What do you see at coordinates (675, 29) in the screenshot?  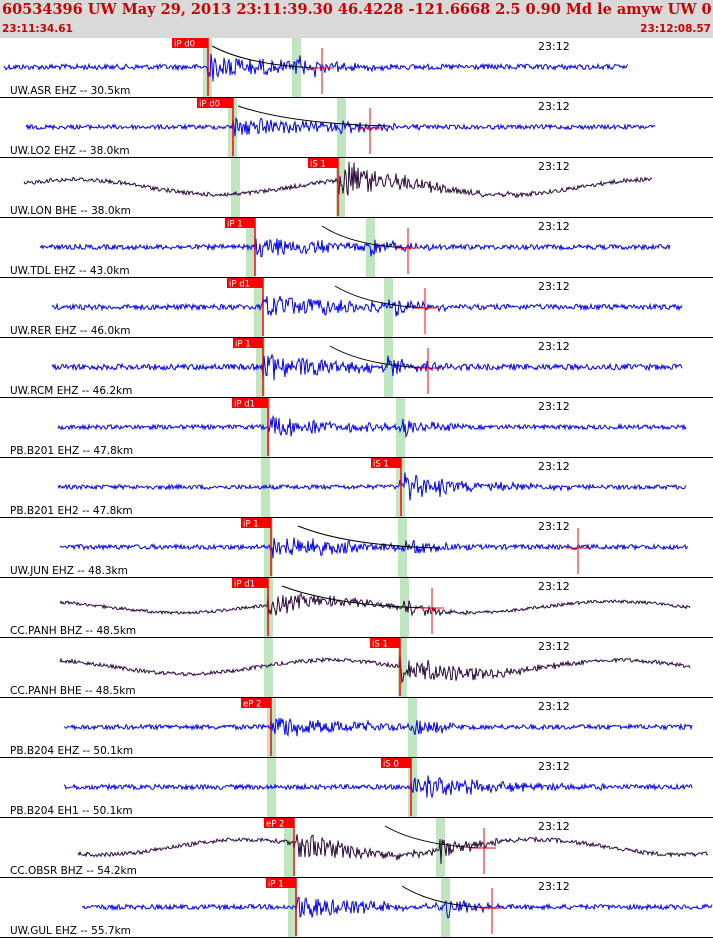 I see `end-time: 23:12:08.57` at bounding box center [675, 29].